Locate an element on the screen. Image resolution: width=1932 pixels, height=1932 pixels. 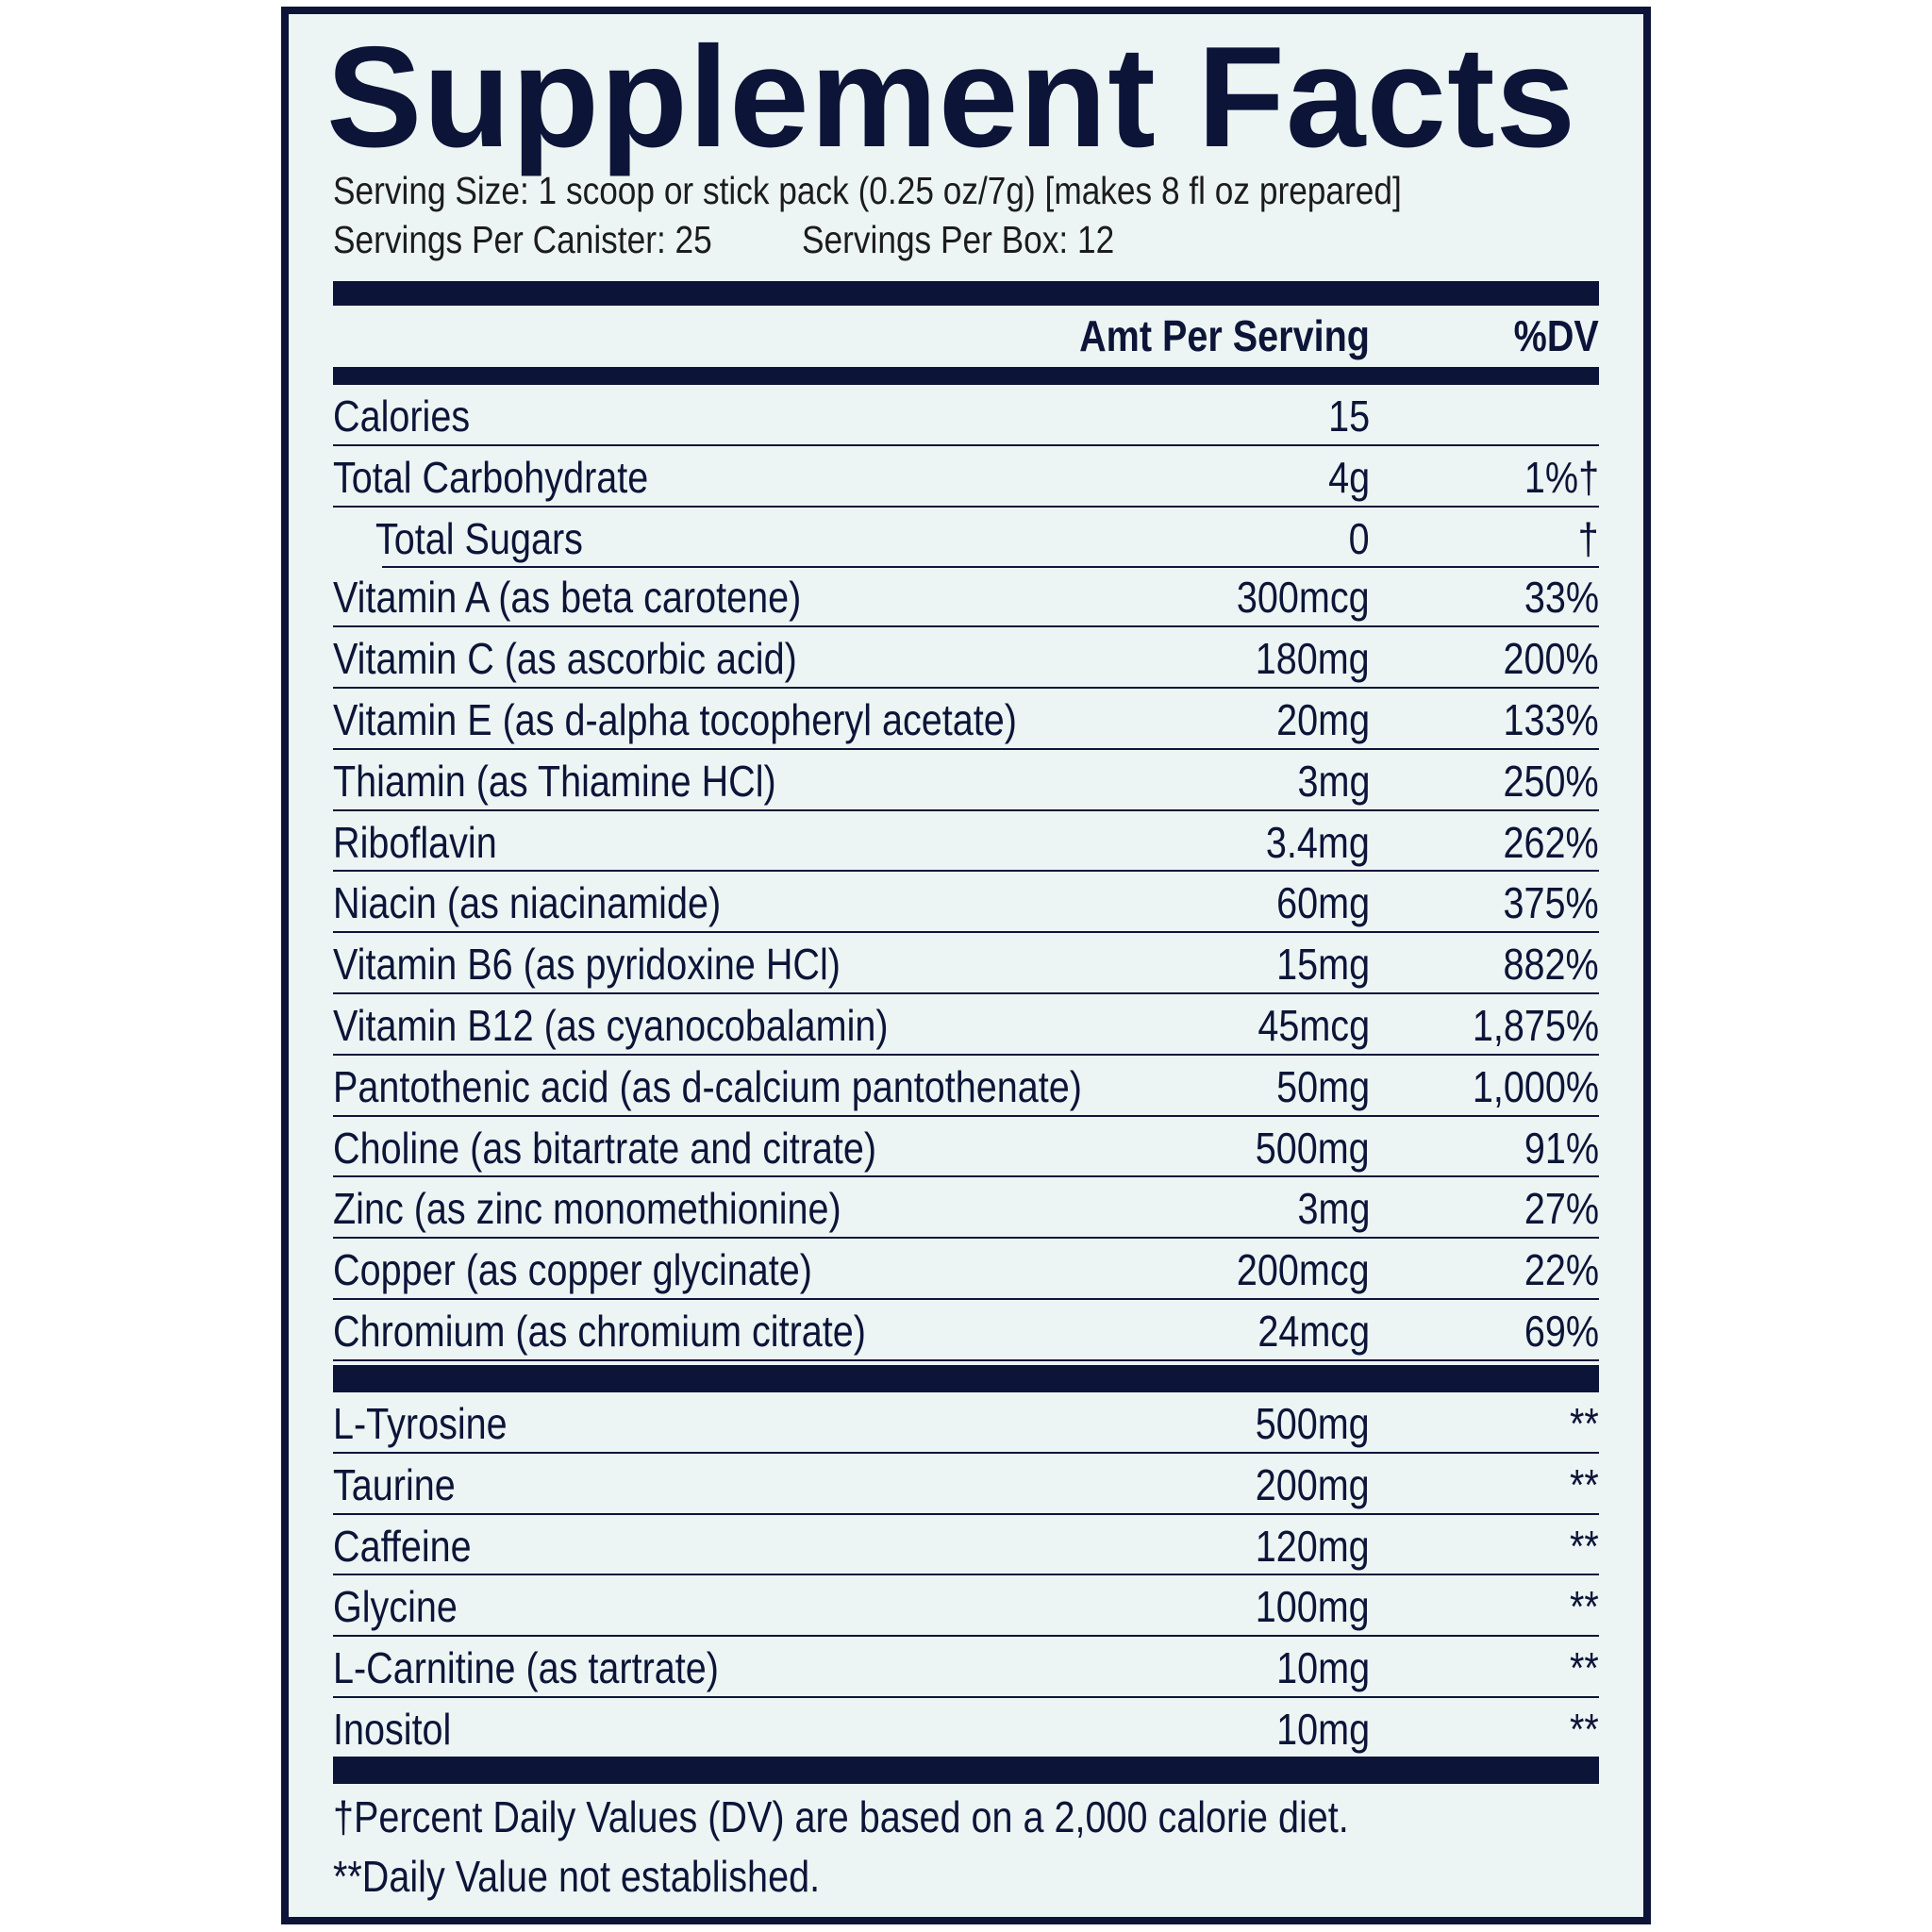
nutrient-amount: 45mcg is located at coordinates (1314, 1025).